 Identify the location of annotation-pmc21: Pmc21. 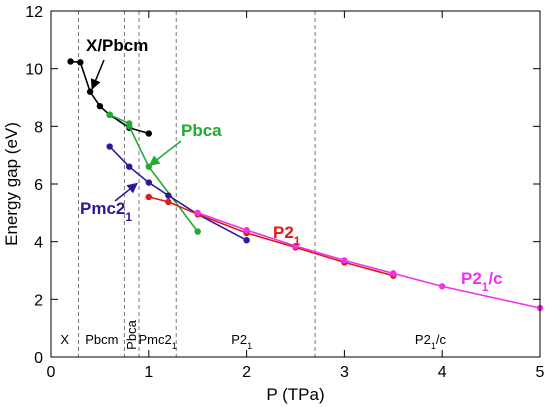
(109, 203).